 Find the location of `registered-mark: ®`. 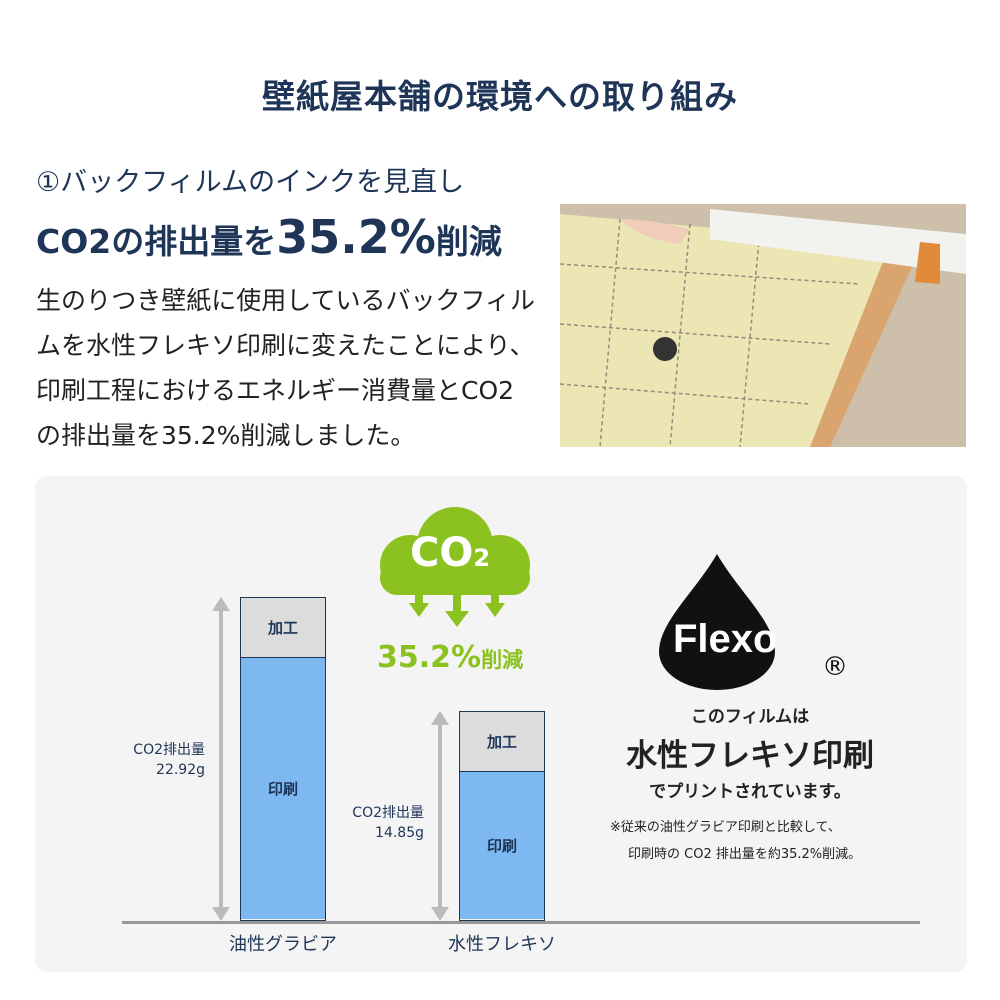

registered-mark: ® is located at coordinates (835, 667).